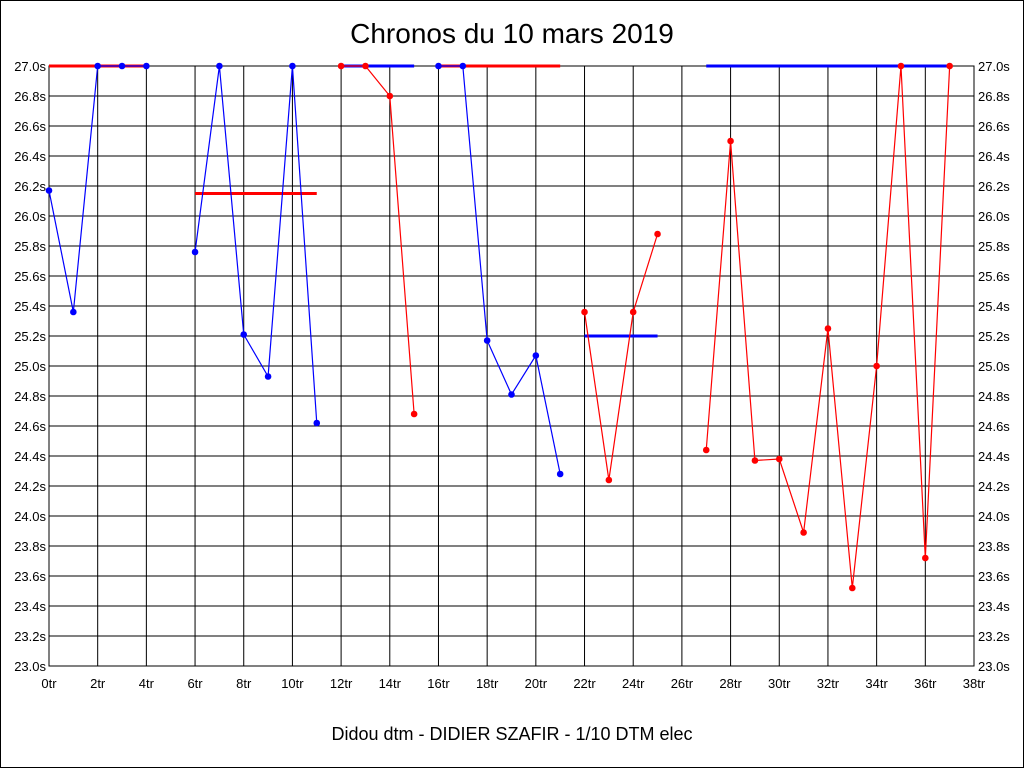 The width and height of the screenshot is (1024, 768). I want to click on y-tick-label-left-2: 26.6s, so click(30, 126).